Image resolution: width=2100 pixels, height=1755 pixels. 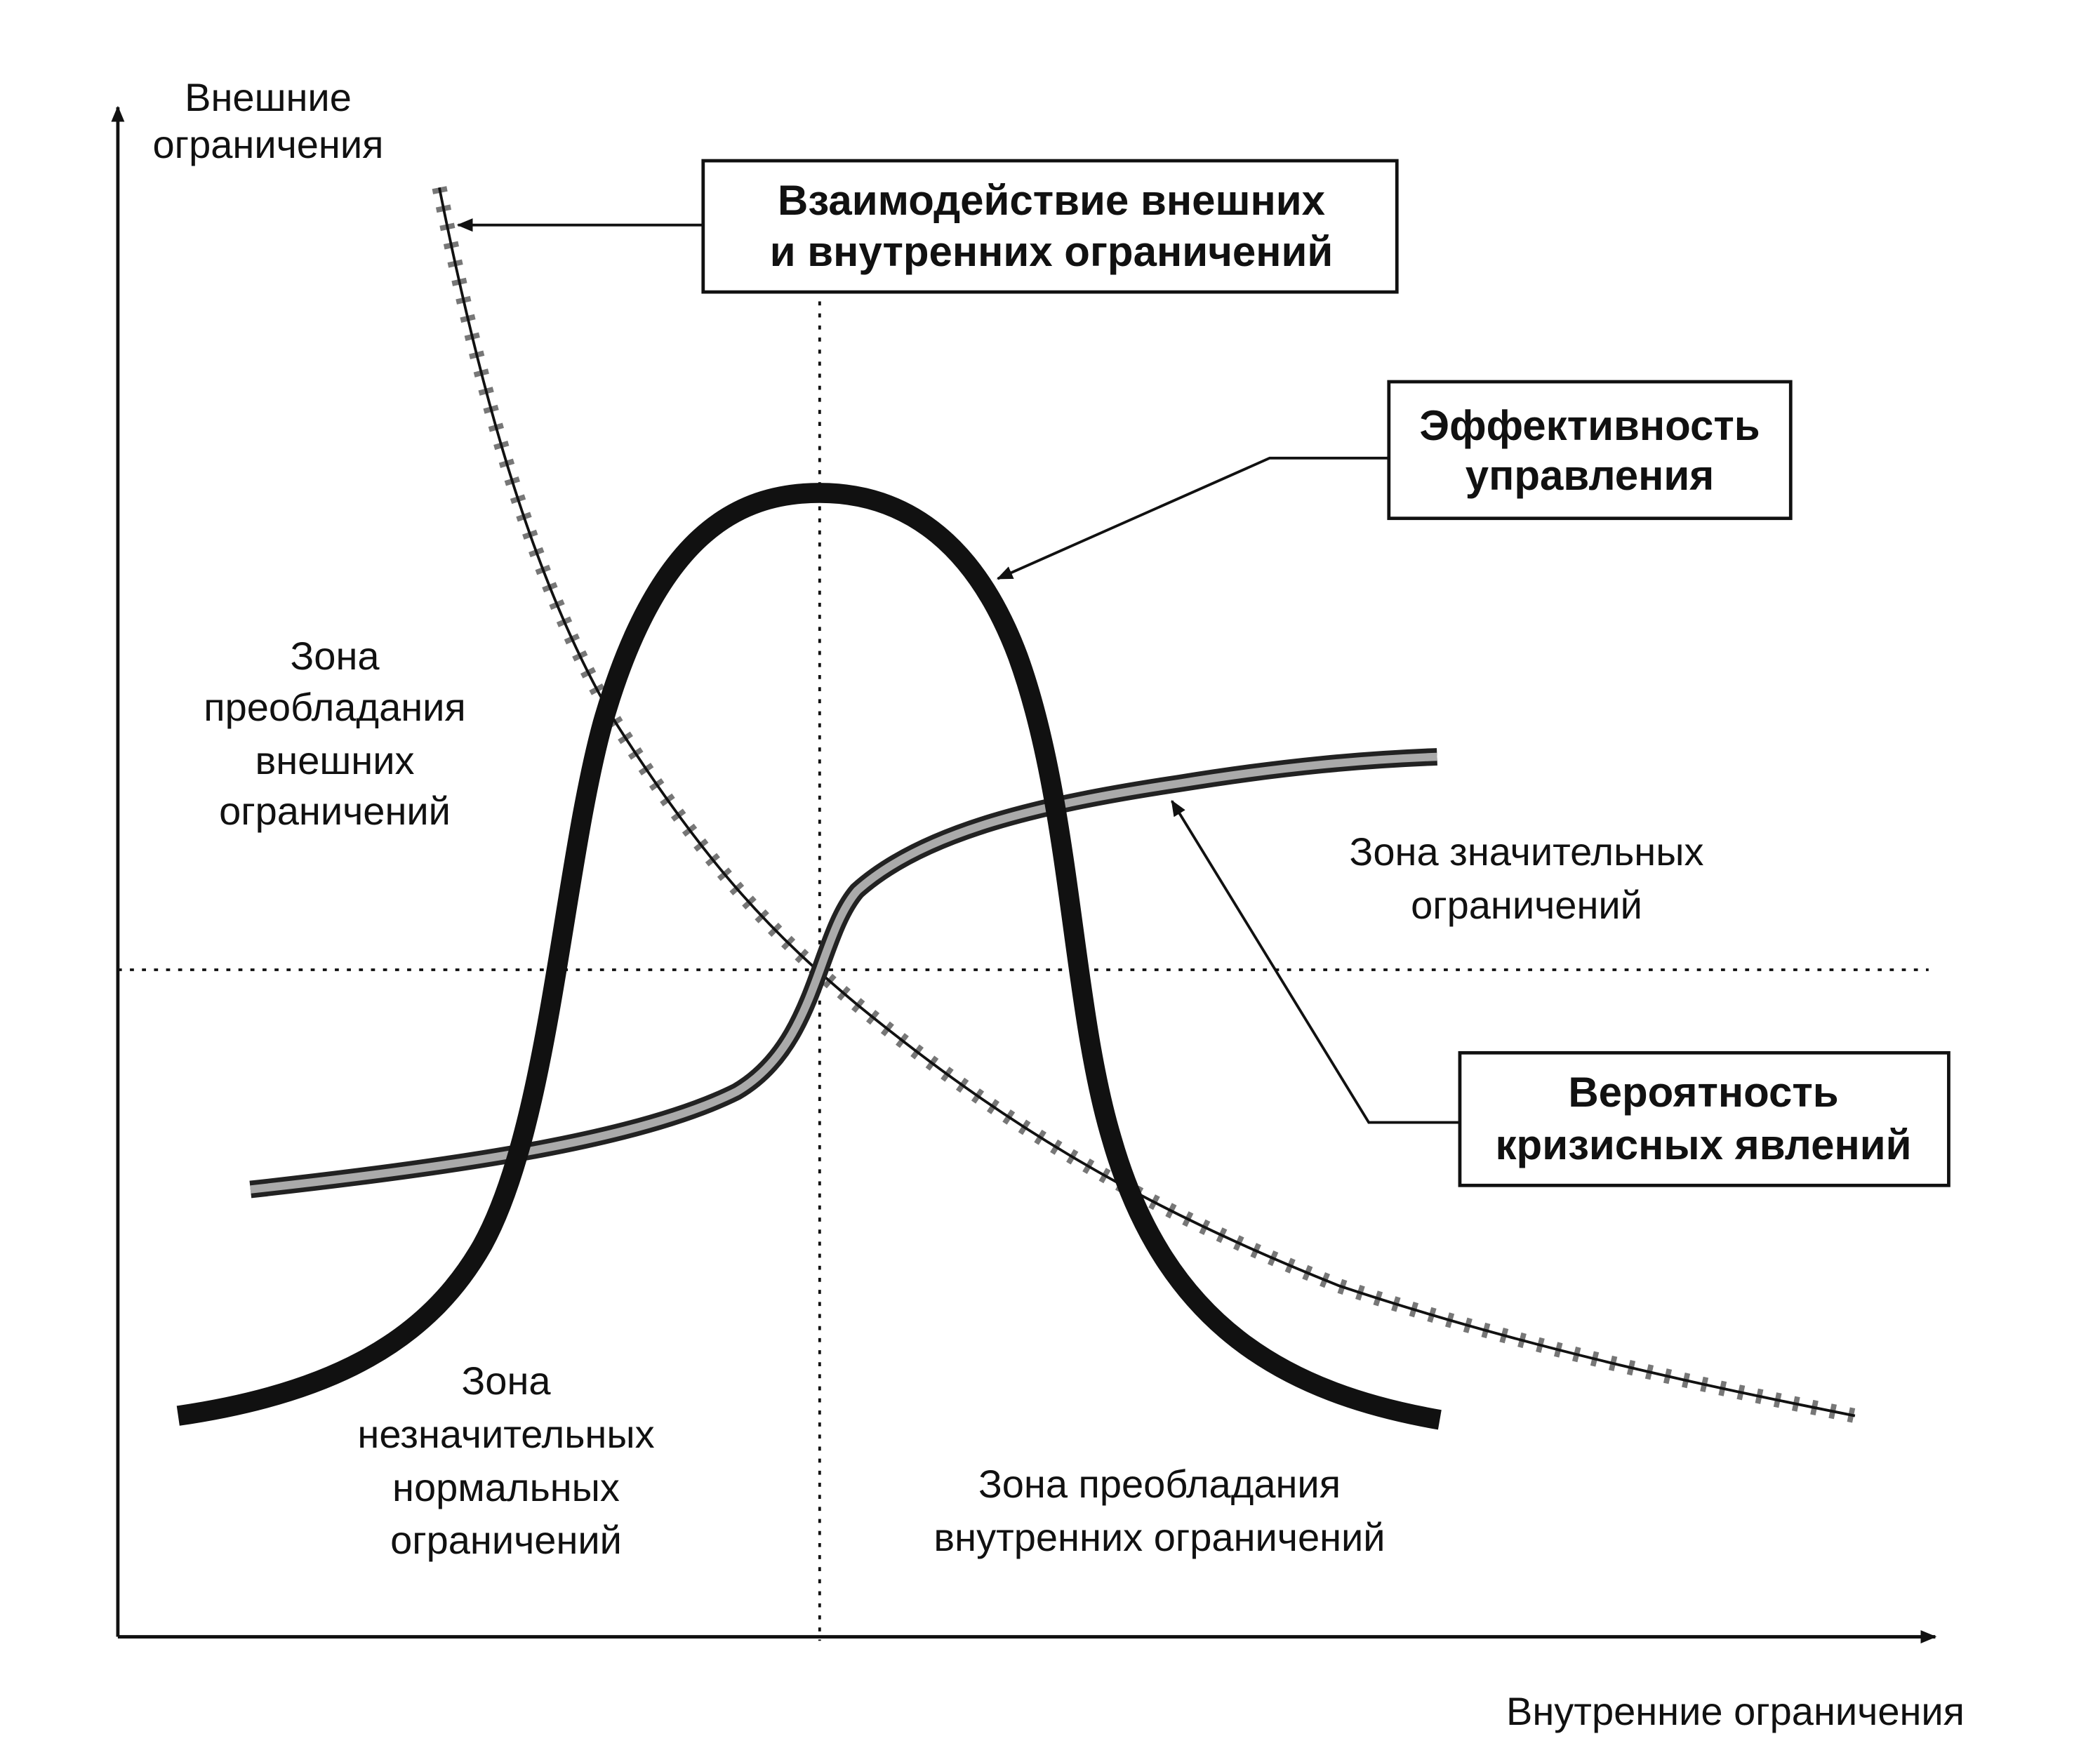 I want to click on box-label: Взаимодействие внешних, so click(x=1051, y=200).